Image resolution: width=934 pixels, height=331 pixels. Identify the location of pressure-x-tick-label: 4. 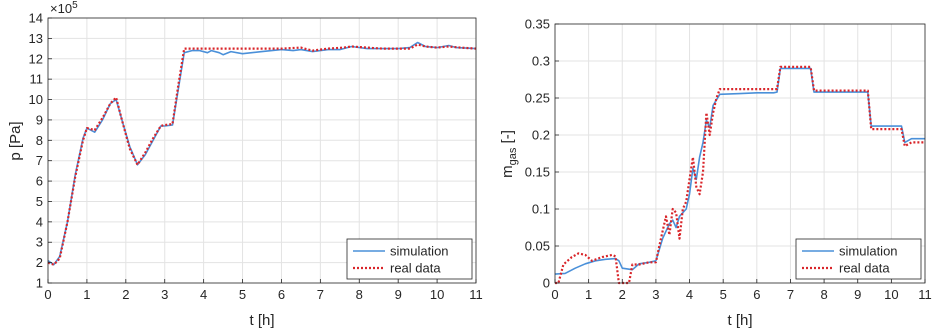
(203, 294).